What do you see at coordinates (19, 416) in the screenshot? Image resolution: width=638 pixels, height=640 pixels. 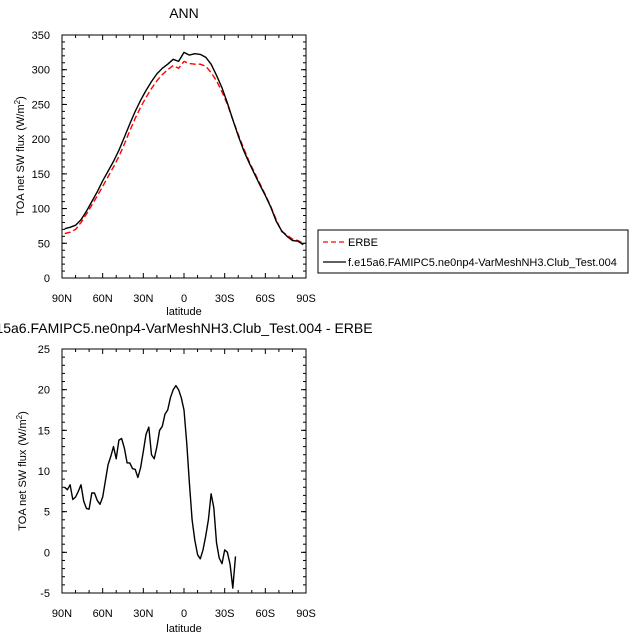 I see `bottom-y-axis-unit-exponent: 2` at bounding box center [19, 416].